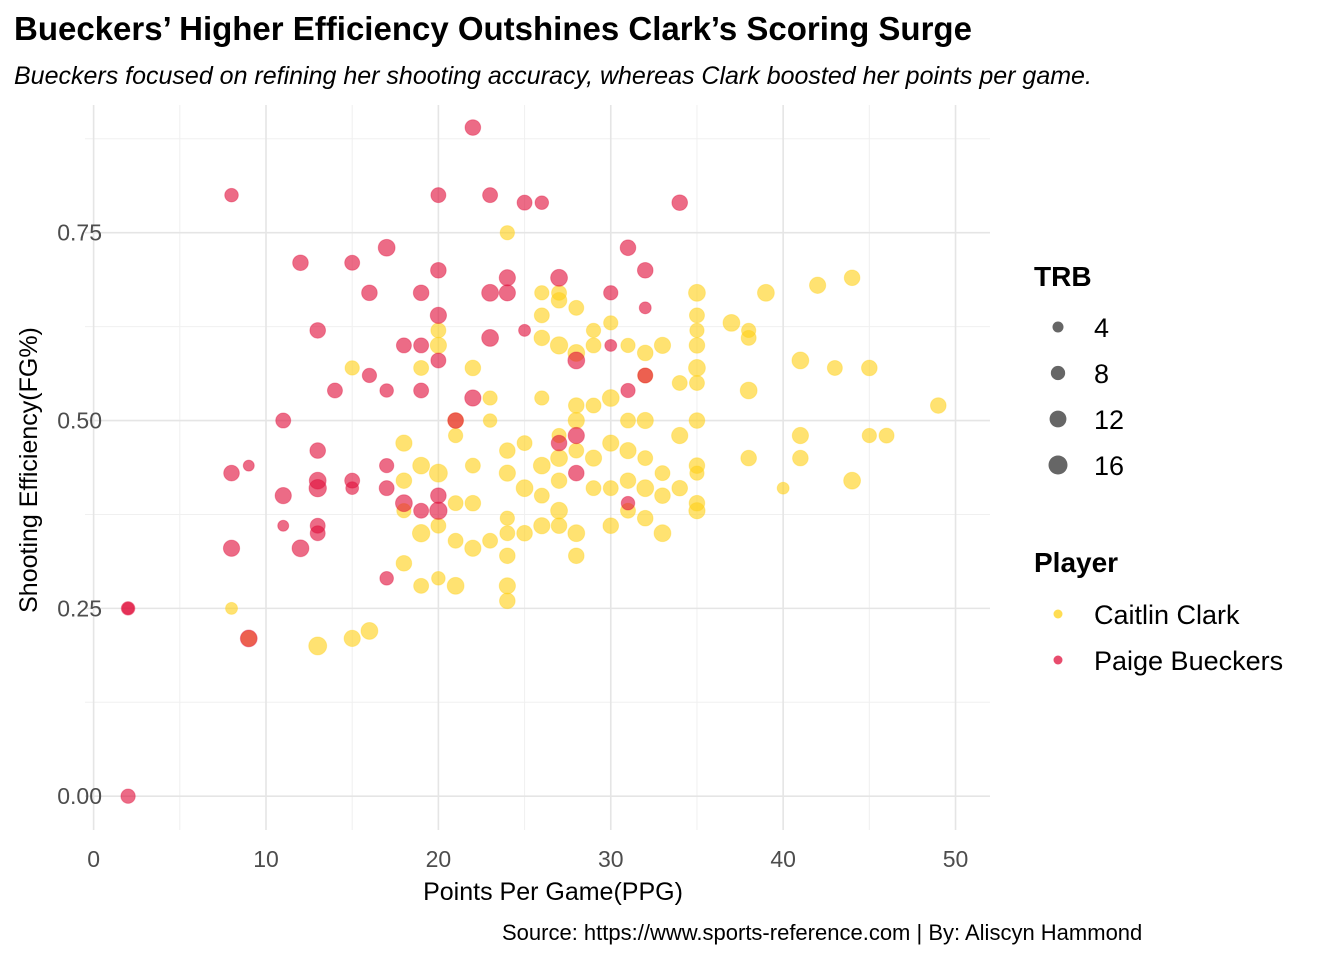 This screenshot has width=1344, height=960. What do you see at coordinates (79, 514) in the screenshot?
I see `y-axis-ticks: 0.00 0.25 0.50 0.75` at bounding box center [79, 514].